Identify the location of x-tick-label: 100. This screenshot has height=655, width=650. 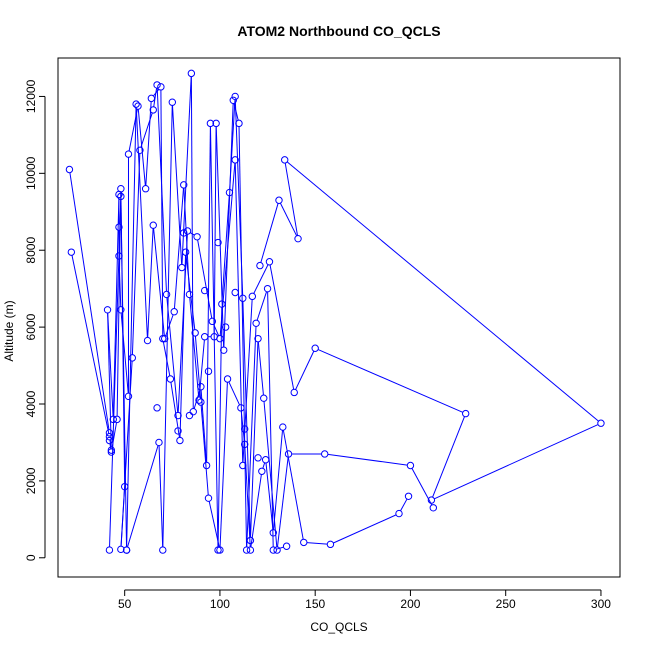
(220, 604).